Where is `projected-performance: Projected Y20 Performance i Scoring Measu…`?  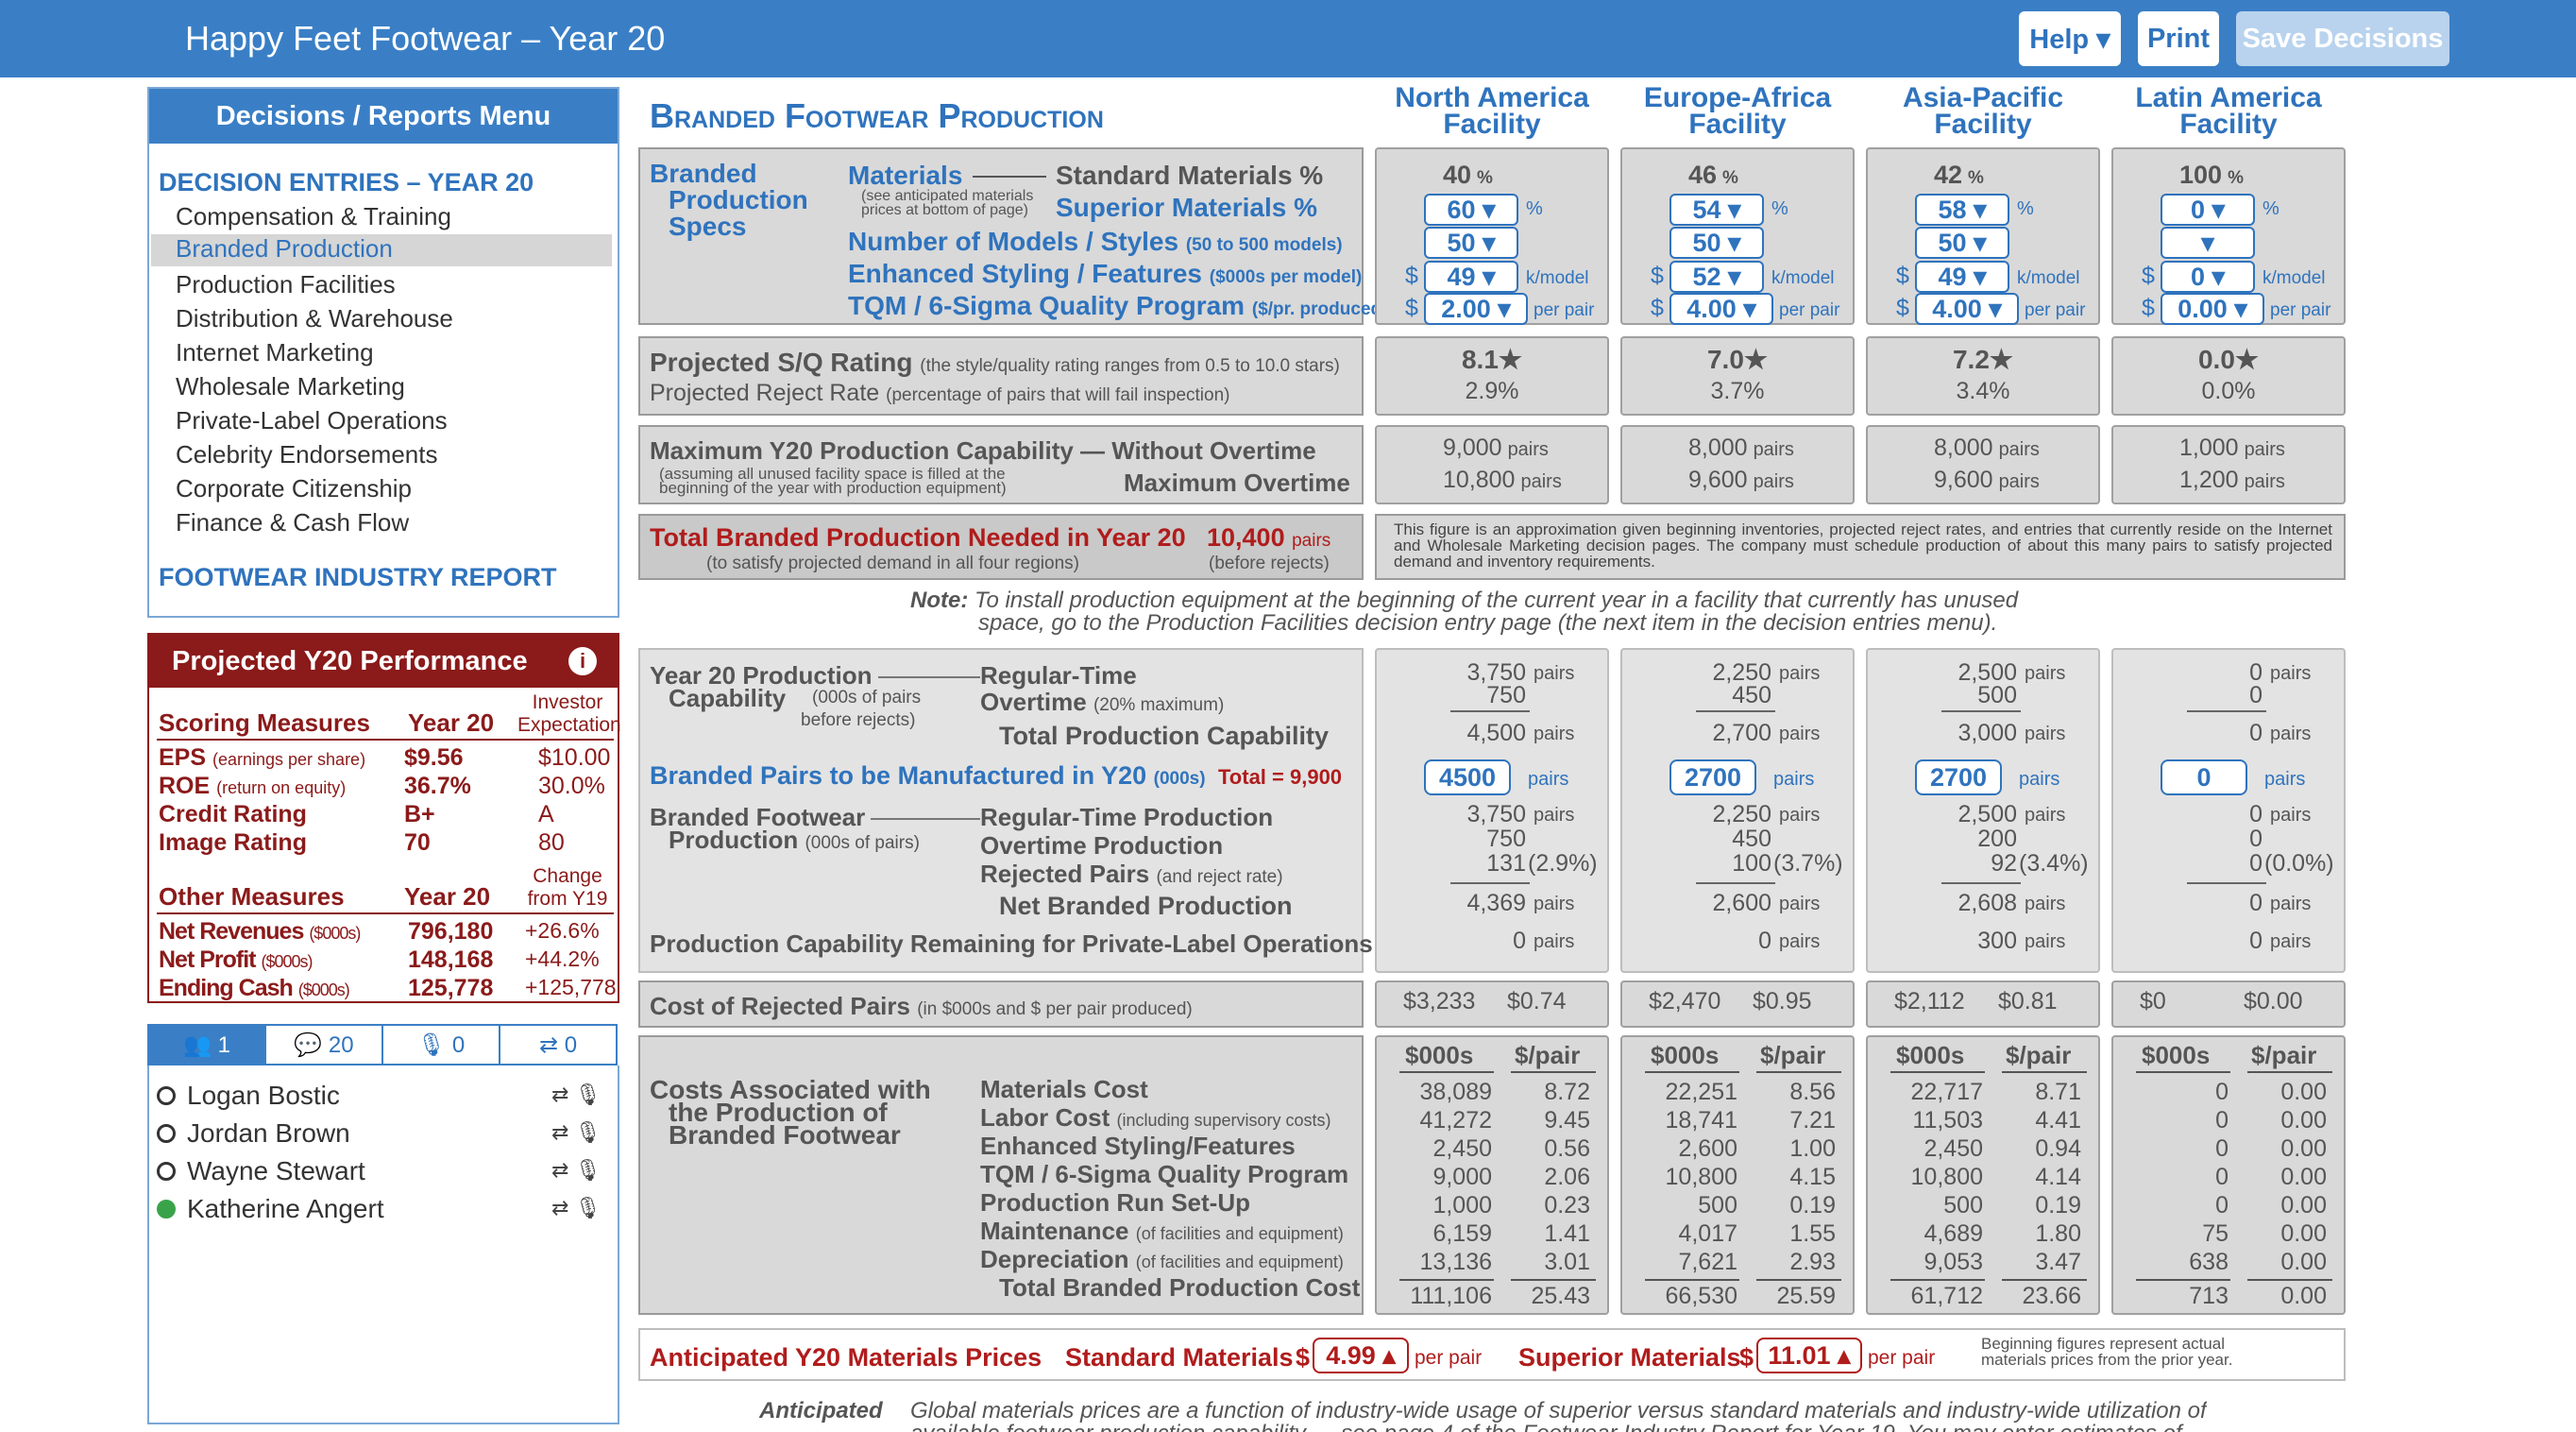 projected-performance: Projected Y20 Performance i Scoring Measu… is located at coordinates (384, 818).